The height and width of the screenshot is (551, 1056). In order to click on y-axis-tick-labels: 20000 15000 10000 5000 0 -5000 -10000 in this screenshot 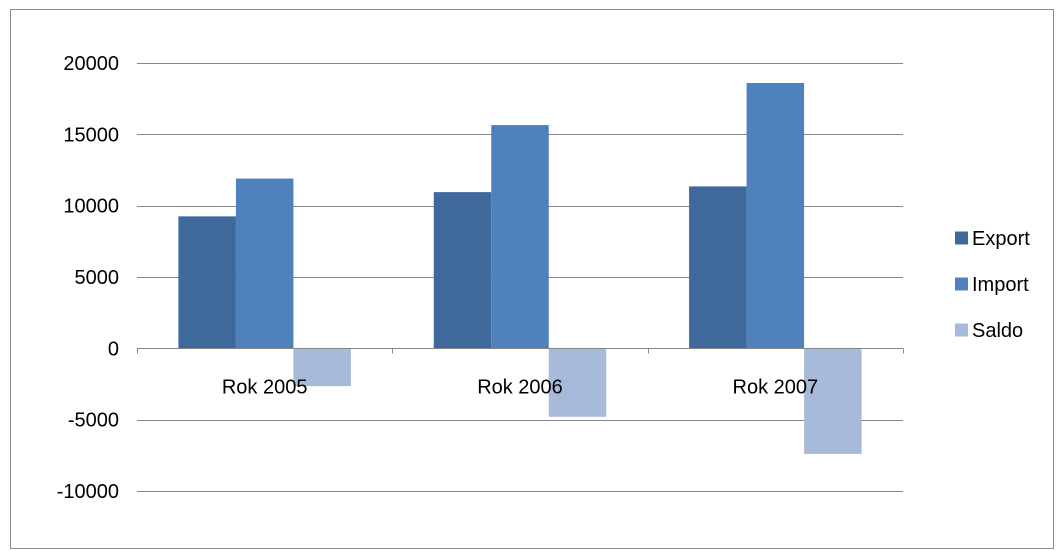, I will do `click(88, 278)`.